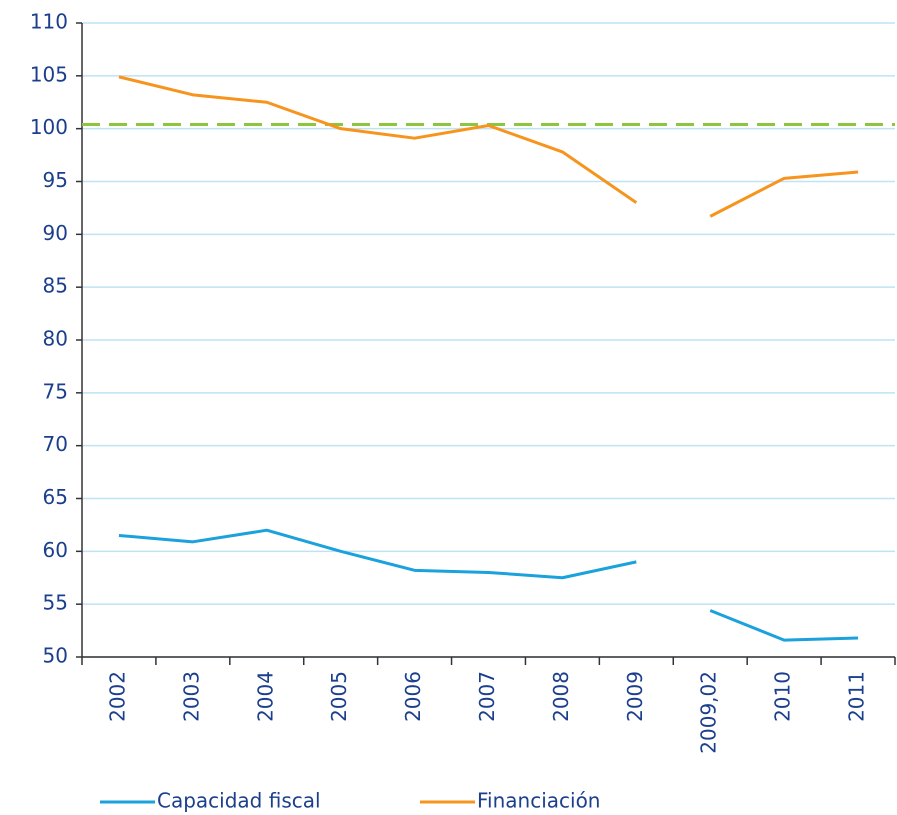 The image size is (897, 815). What do you see at coordinates (49, 74) in the screenshot?
I see `y-tick-label: 105` at bounding box center [49, 74].